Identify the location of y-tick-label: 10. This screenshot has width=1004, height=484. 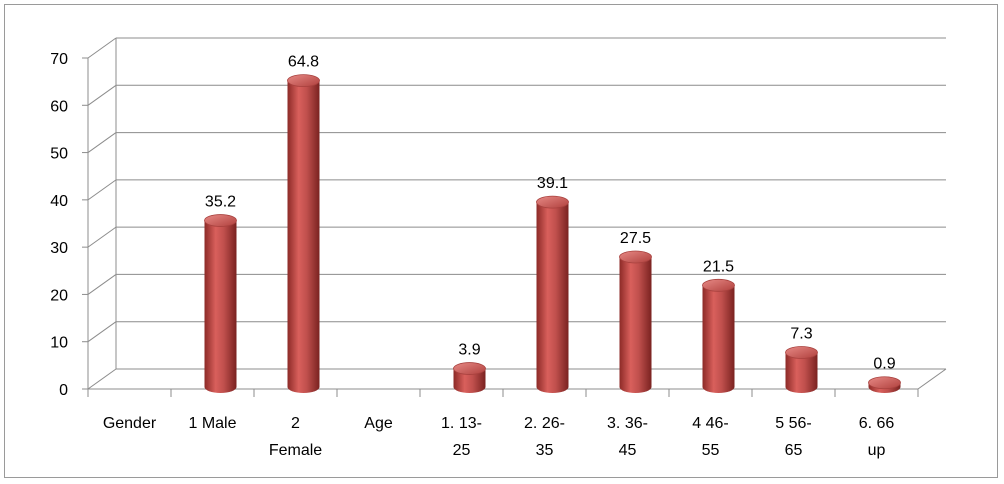
(59, 343).